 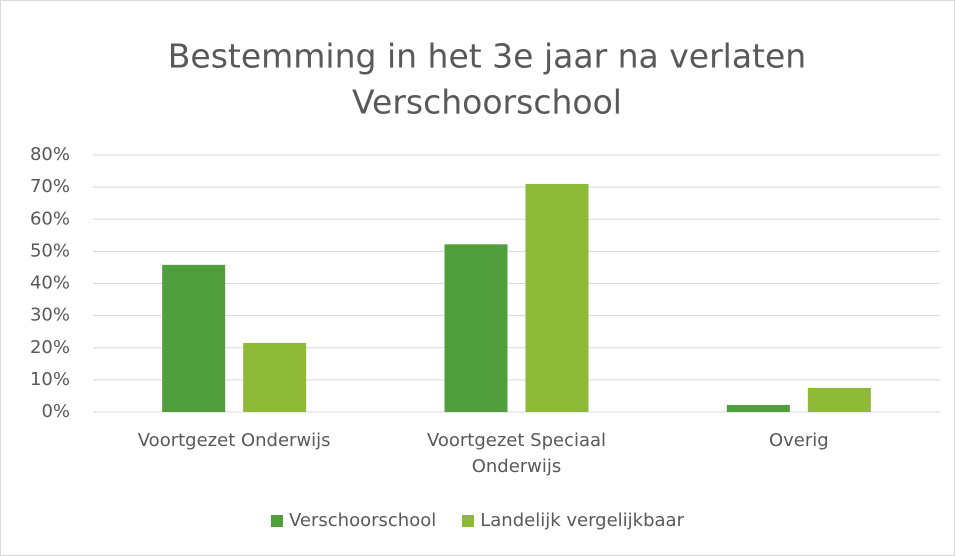 I want to click on legend-item: Landelijk vergelijkbaar, so click(x=573, y=520).